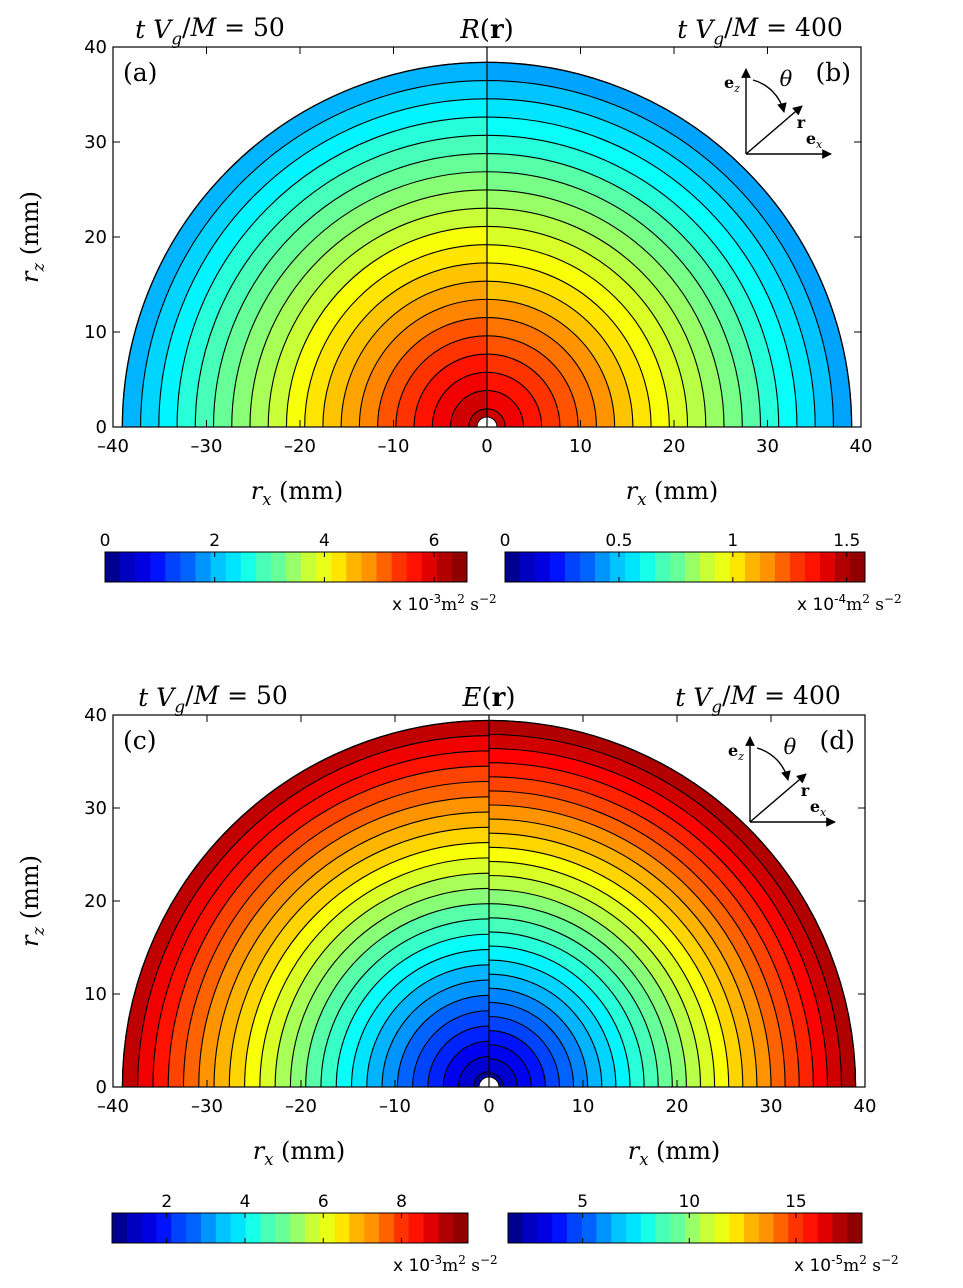 This screenshot has width=963, height=1288. Describe the element at coordinates (849, 603) in the screenshot. I see `colorbar-unit: x 10-4m2 s−2` at that location.